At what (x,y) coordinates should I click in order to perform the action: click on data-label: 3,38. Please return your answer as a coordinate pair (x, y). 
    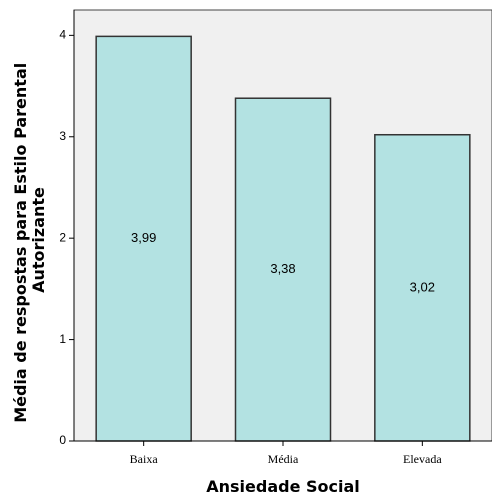
    Looking at the image, I should click on (282, 268).